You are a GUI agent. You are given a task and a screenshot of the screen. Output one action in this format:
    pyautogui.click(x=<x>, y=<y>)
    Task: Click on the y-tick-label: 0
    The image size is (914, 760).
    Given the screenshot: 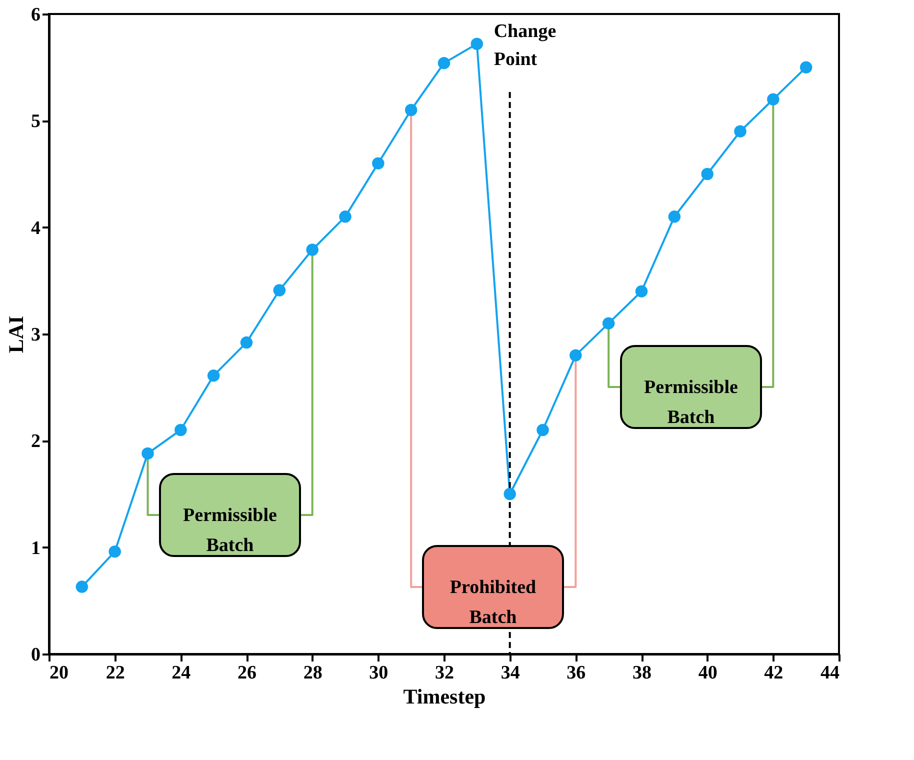 What is the action you would take?
    pyautogui.click(x=35, y=655)
    